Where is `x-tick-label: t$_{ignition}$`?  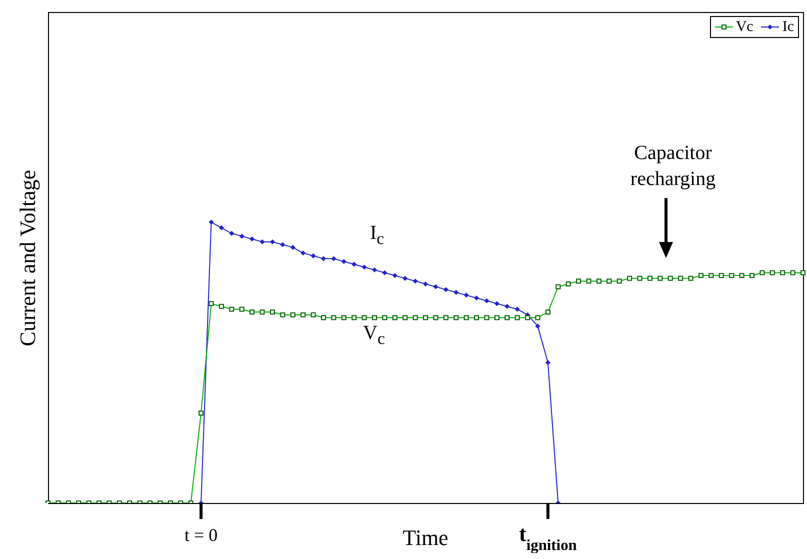 x-tick-label: t$_{ignition}$ is located at coordinates (548, 537).